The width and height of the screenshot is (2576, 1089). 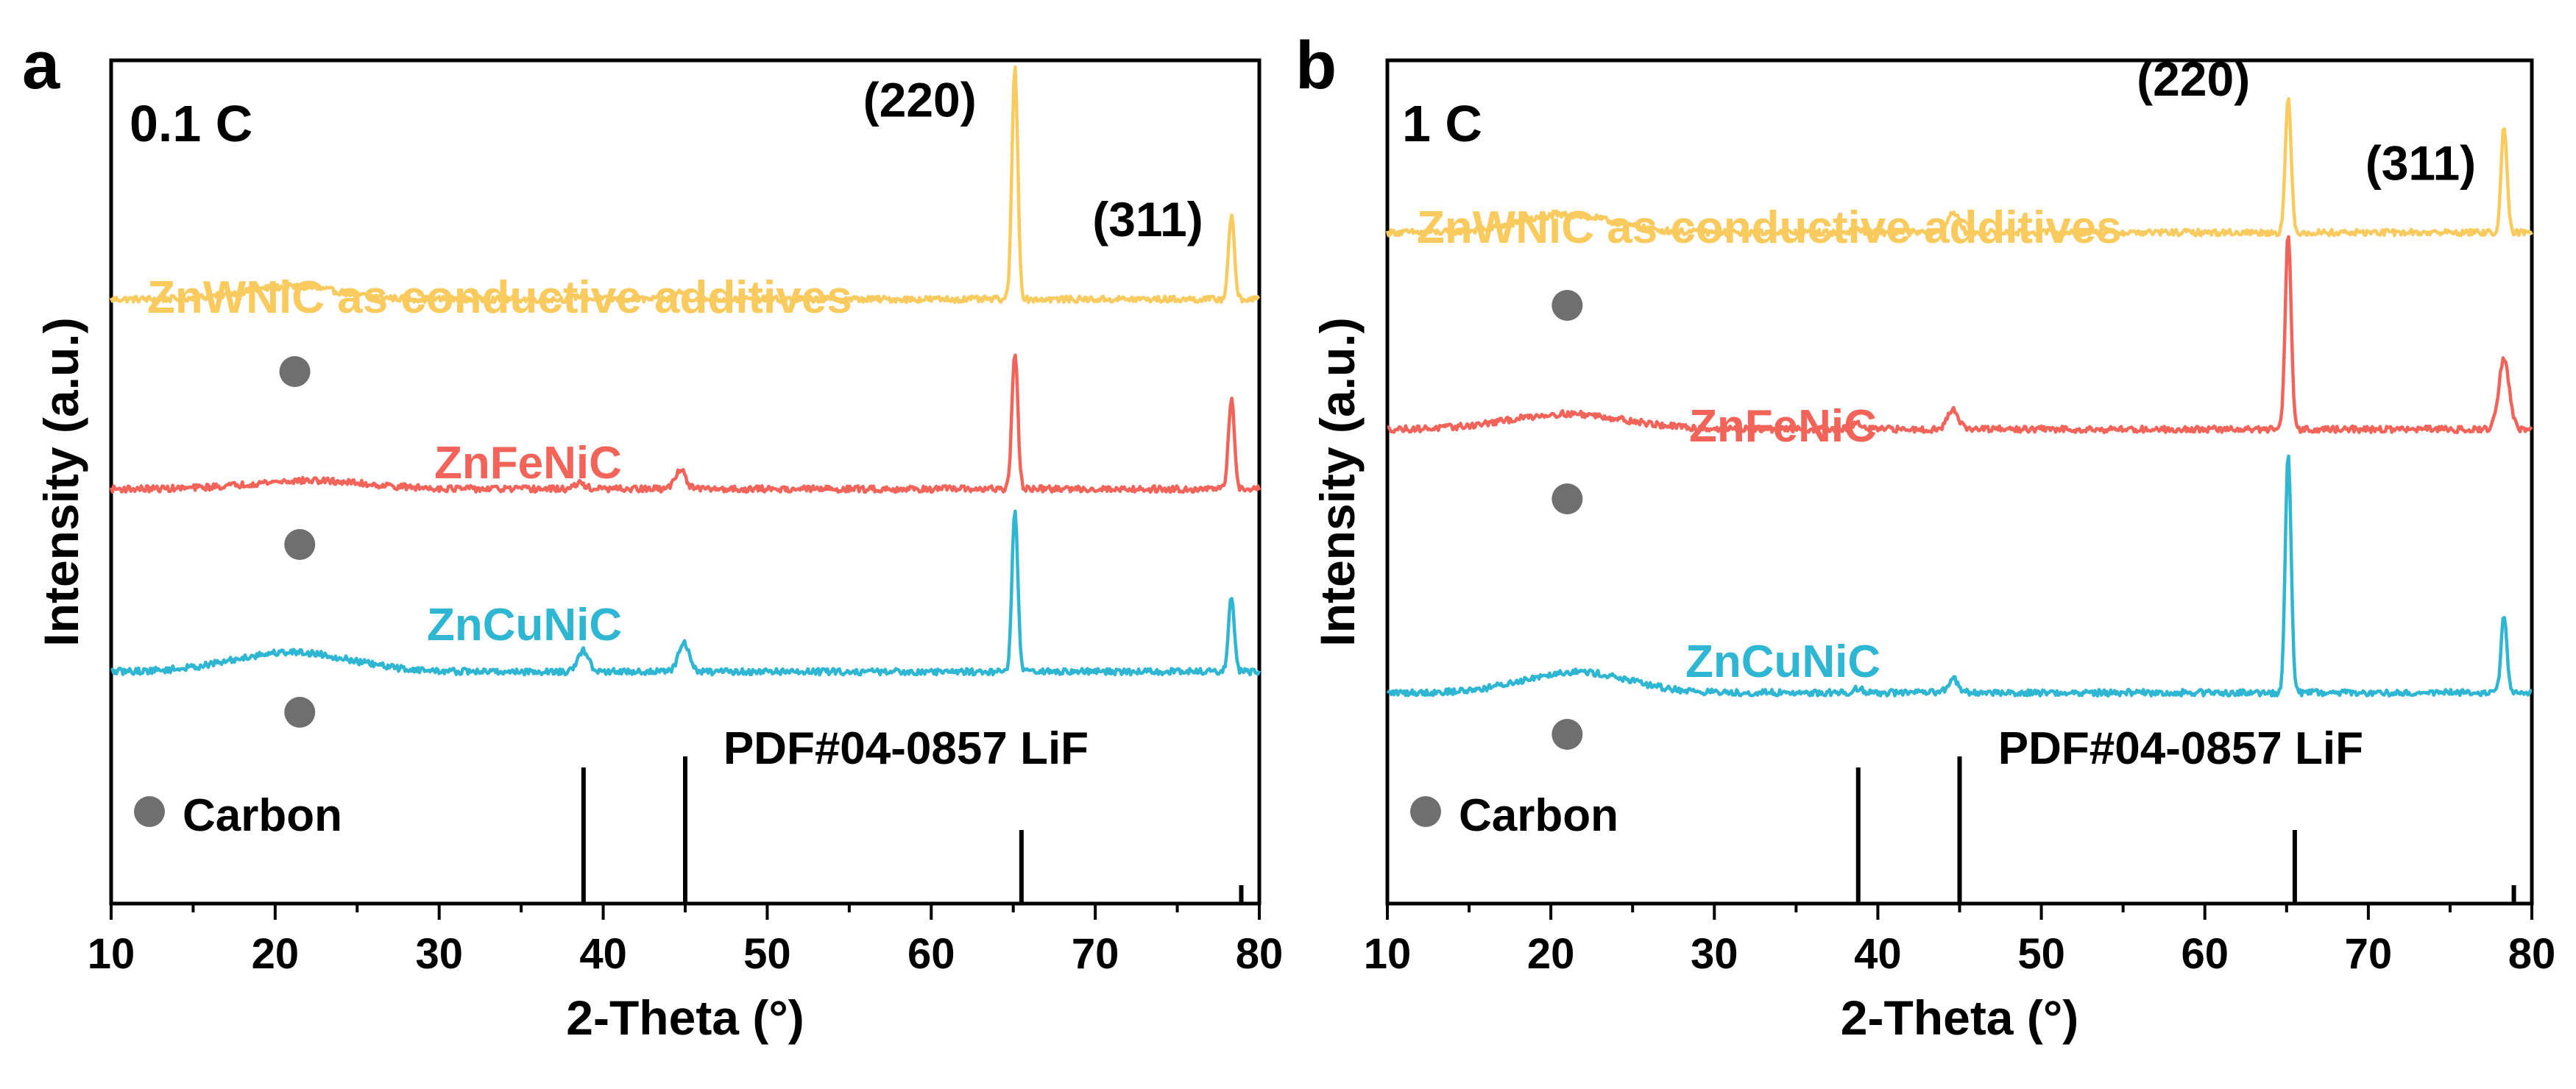 What do you see at coordinates (1442, 123) in the screenshot?
I see `panel-title: 1 C` at bounding box center [1442, 123].